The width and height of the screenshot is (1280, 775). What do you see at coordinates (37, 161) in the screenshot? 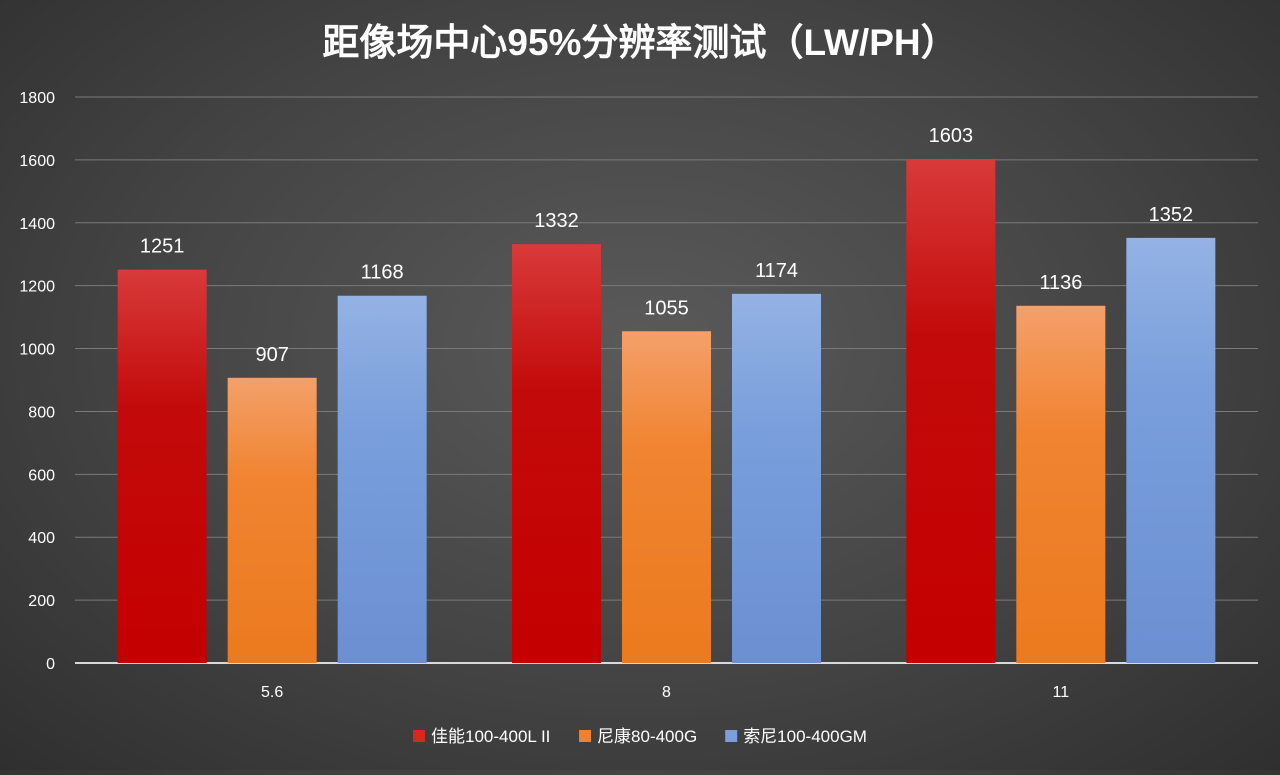
I see `y-tick-label: 1600` at bounding box center [37, 161].